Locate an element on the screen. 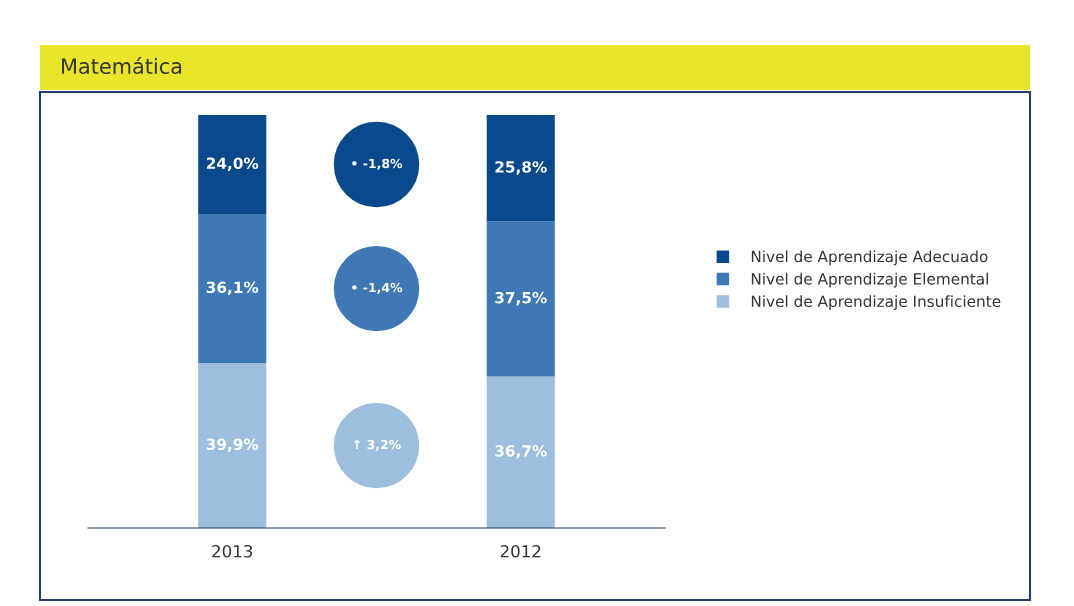 The image size is (1074, 606). data-label: 36,7% is located at coordinates (521, 452).